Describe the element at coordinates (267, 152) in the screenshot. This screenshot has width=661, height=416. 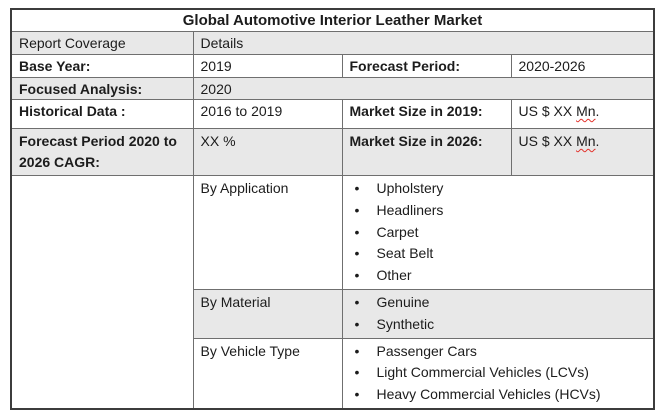
I see `cagr-value: XX %` at that location.